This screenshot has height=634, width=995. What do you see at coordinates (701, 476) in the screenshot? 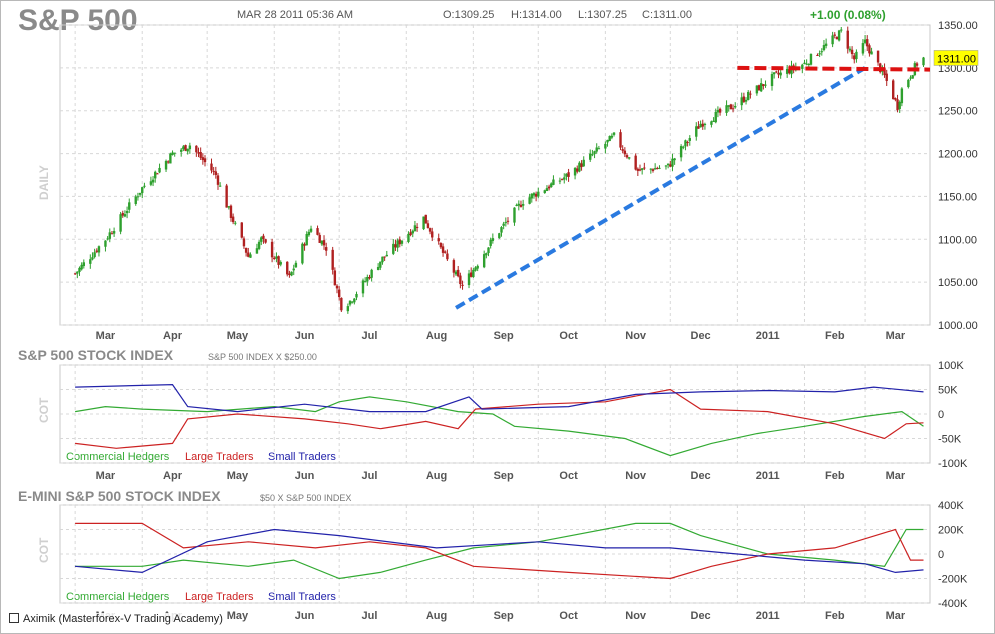
I see `x-tick-label: Dec` at bounding box center [701, 476].